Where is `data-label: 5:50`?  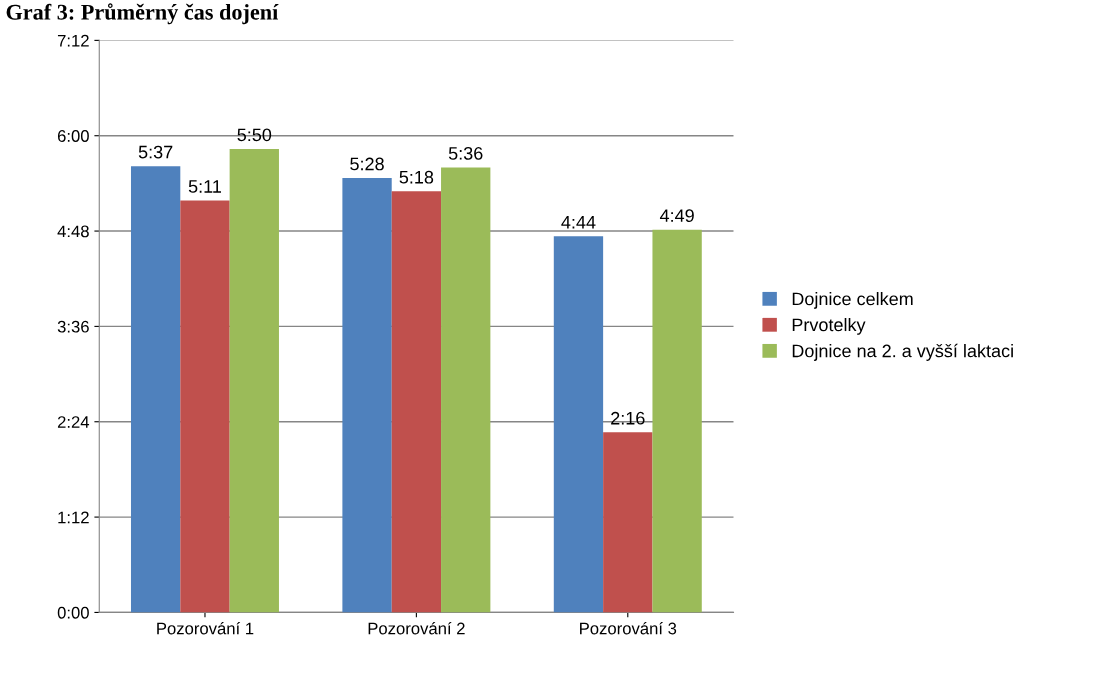 data-label: 5:50 is located at coordinates (254, 135).